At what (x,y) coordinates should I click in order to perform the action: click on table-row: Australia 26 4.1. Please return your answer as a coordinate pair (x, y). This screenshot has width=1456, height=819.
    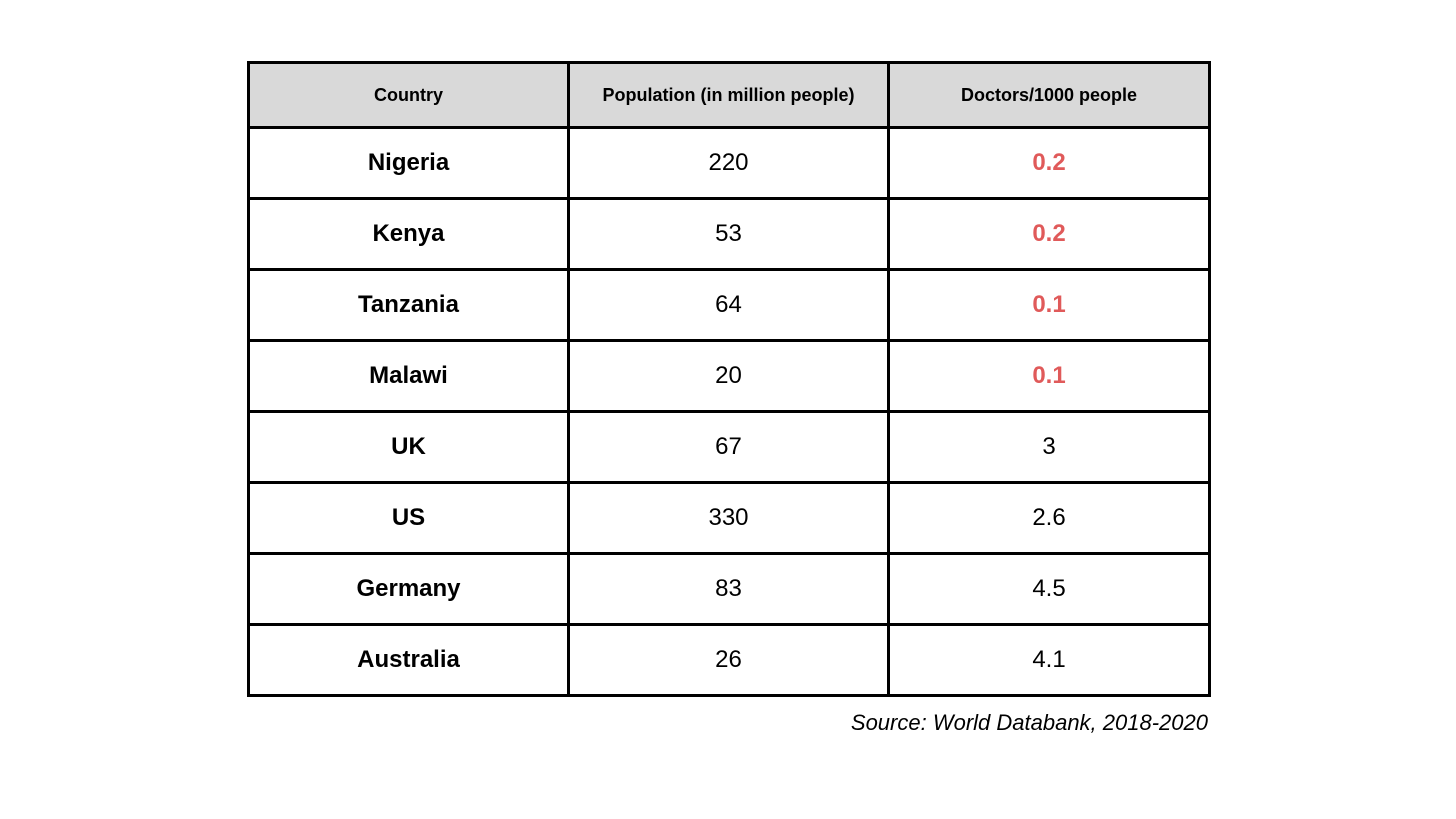
    Looking at the image, I should click on (729, 660).